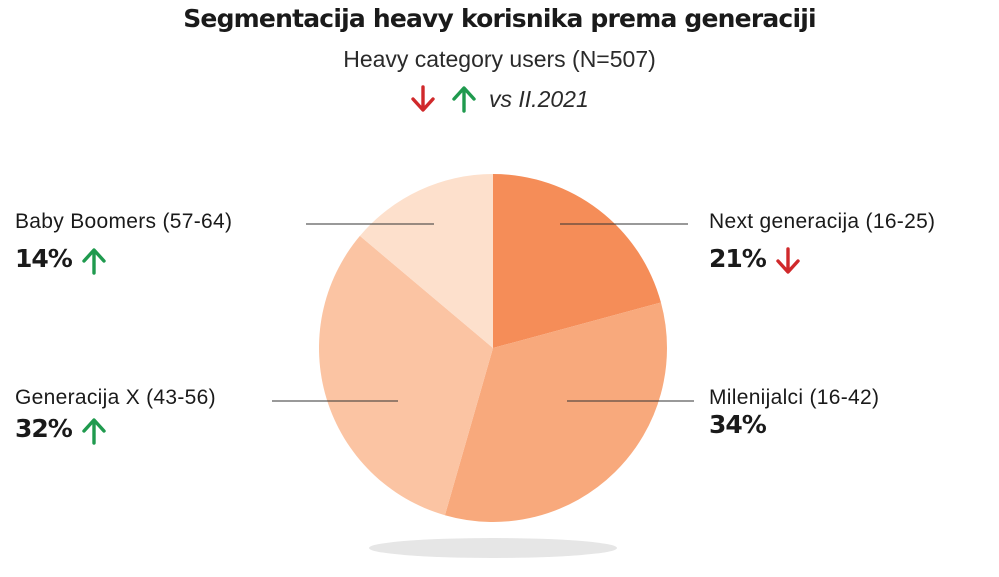 The image size is (999, 577). What do you see at coordinates (493, 548) in the screenshot?
I see `pie-shadow` at bounding box center [493, 548].